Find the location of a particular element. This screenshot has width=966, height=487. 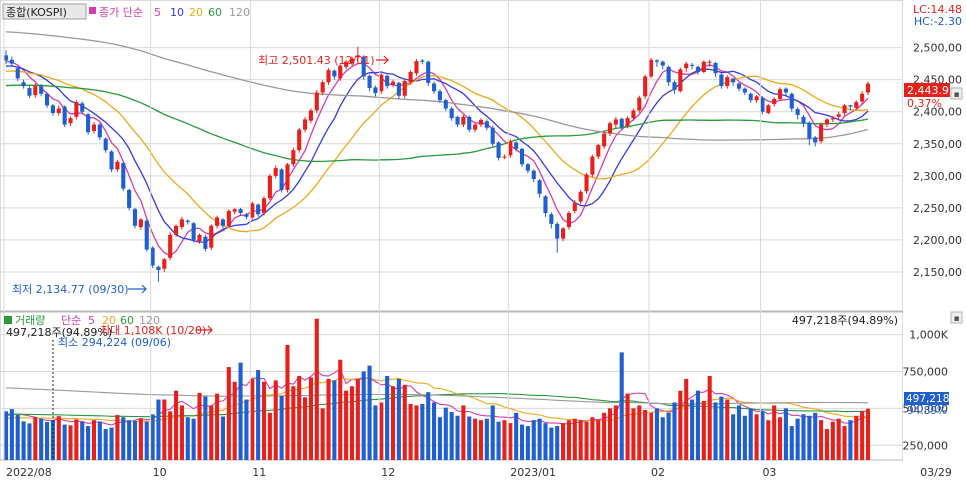

expand-price-icon: ▪ is located at coordinates (956, 95).